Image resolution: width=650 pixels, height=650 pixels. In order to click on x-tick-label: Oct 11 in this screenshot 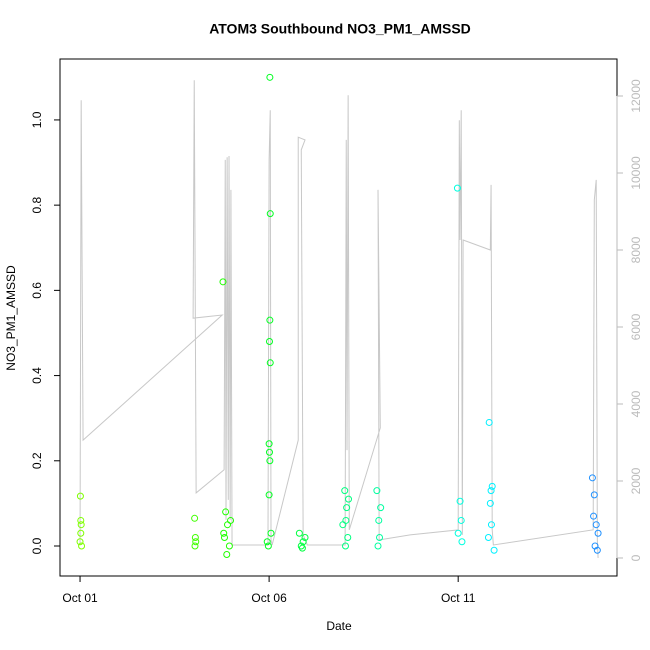, I will do `click(458, 598)`.